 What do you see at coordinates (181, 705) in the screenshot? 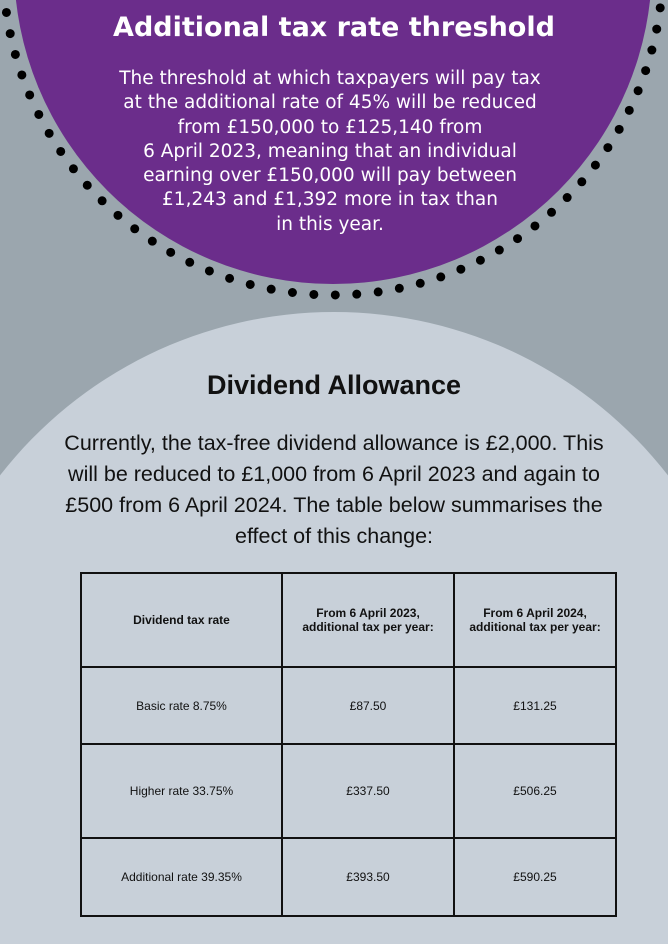
I see `table-cell: Basic rate 8.75%` at bounding box center [181, 705].